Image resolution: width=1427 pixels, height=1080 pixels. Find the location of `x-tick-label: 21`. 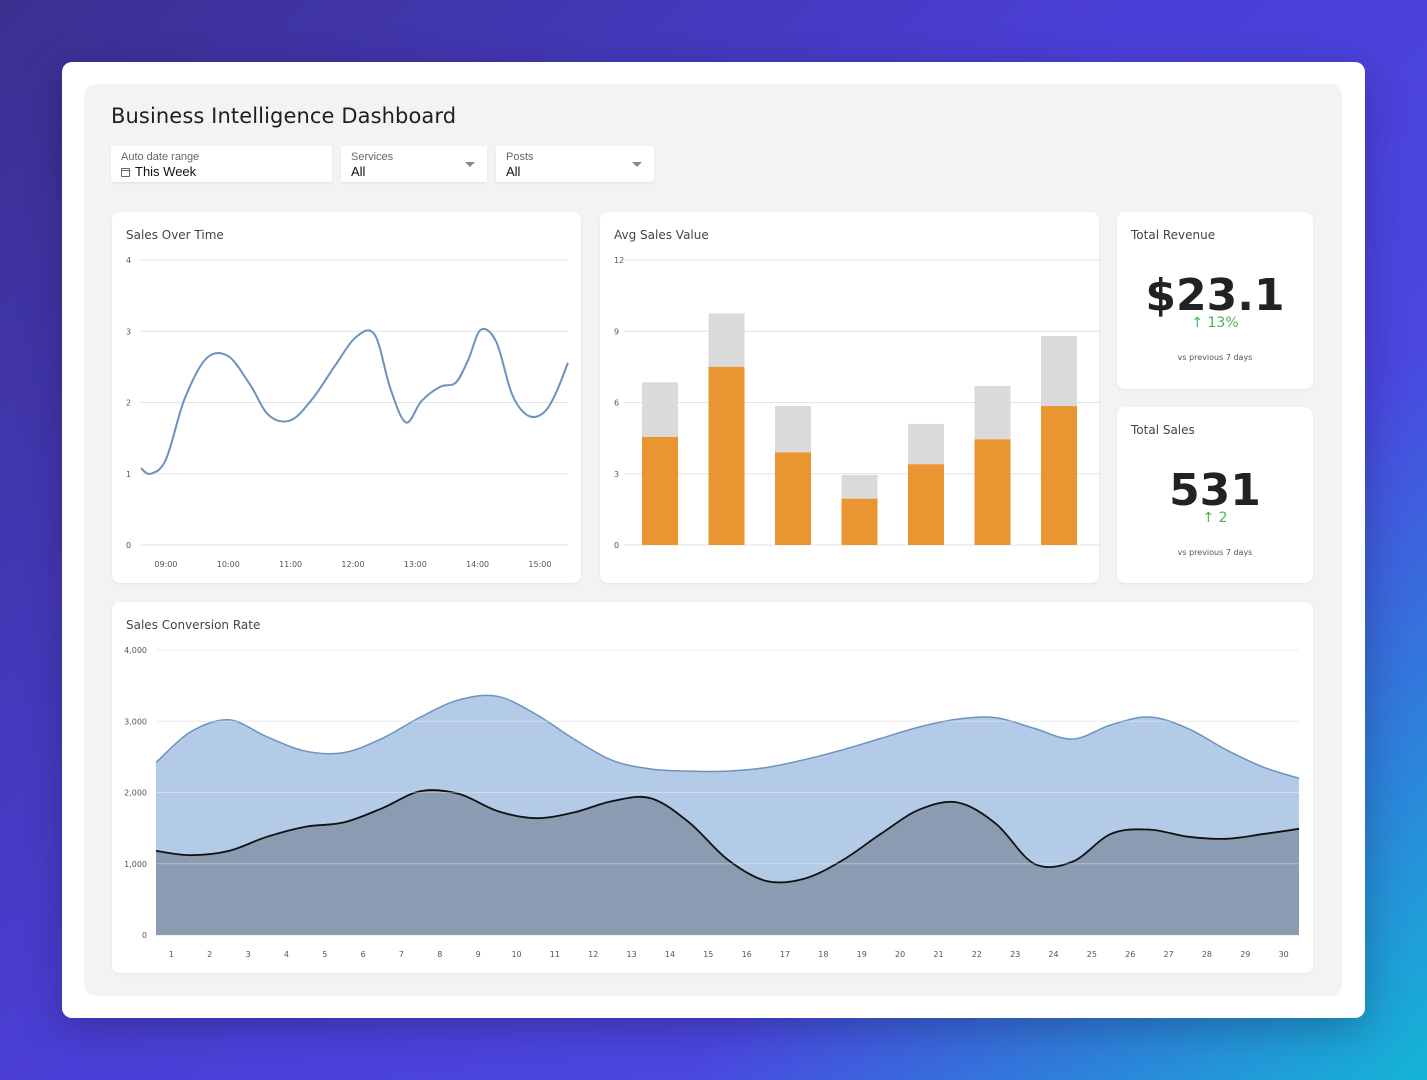

x-tick-label: 21 is located at coordinates (938, 954).